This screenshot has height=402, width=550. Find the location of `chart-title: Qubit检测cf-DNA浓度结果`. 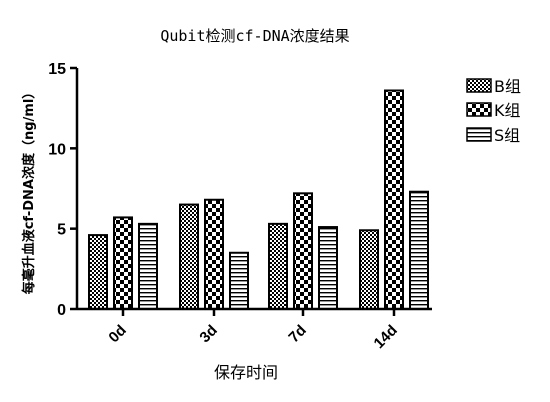

chart-title: Qubit检测cf-DNA浓度结果 is located at coordinates (254, 36).